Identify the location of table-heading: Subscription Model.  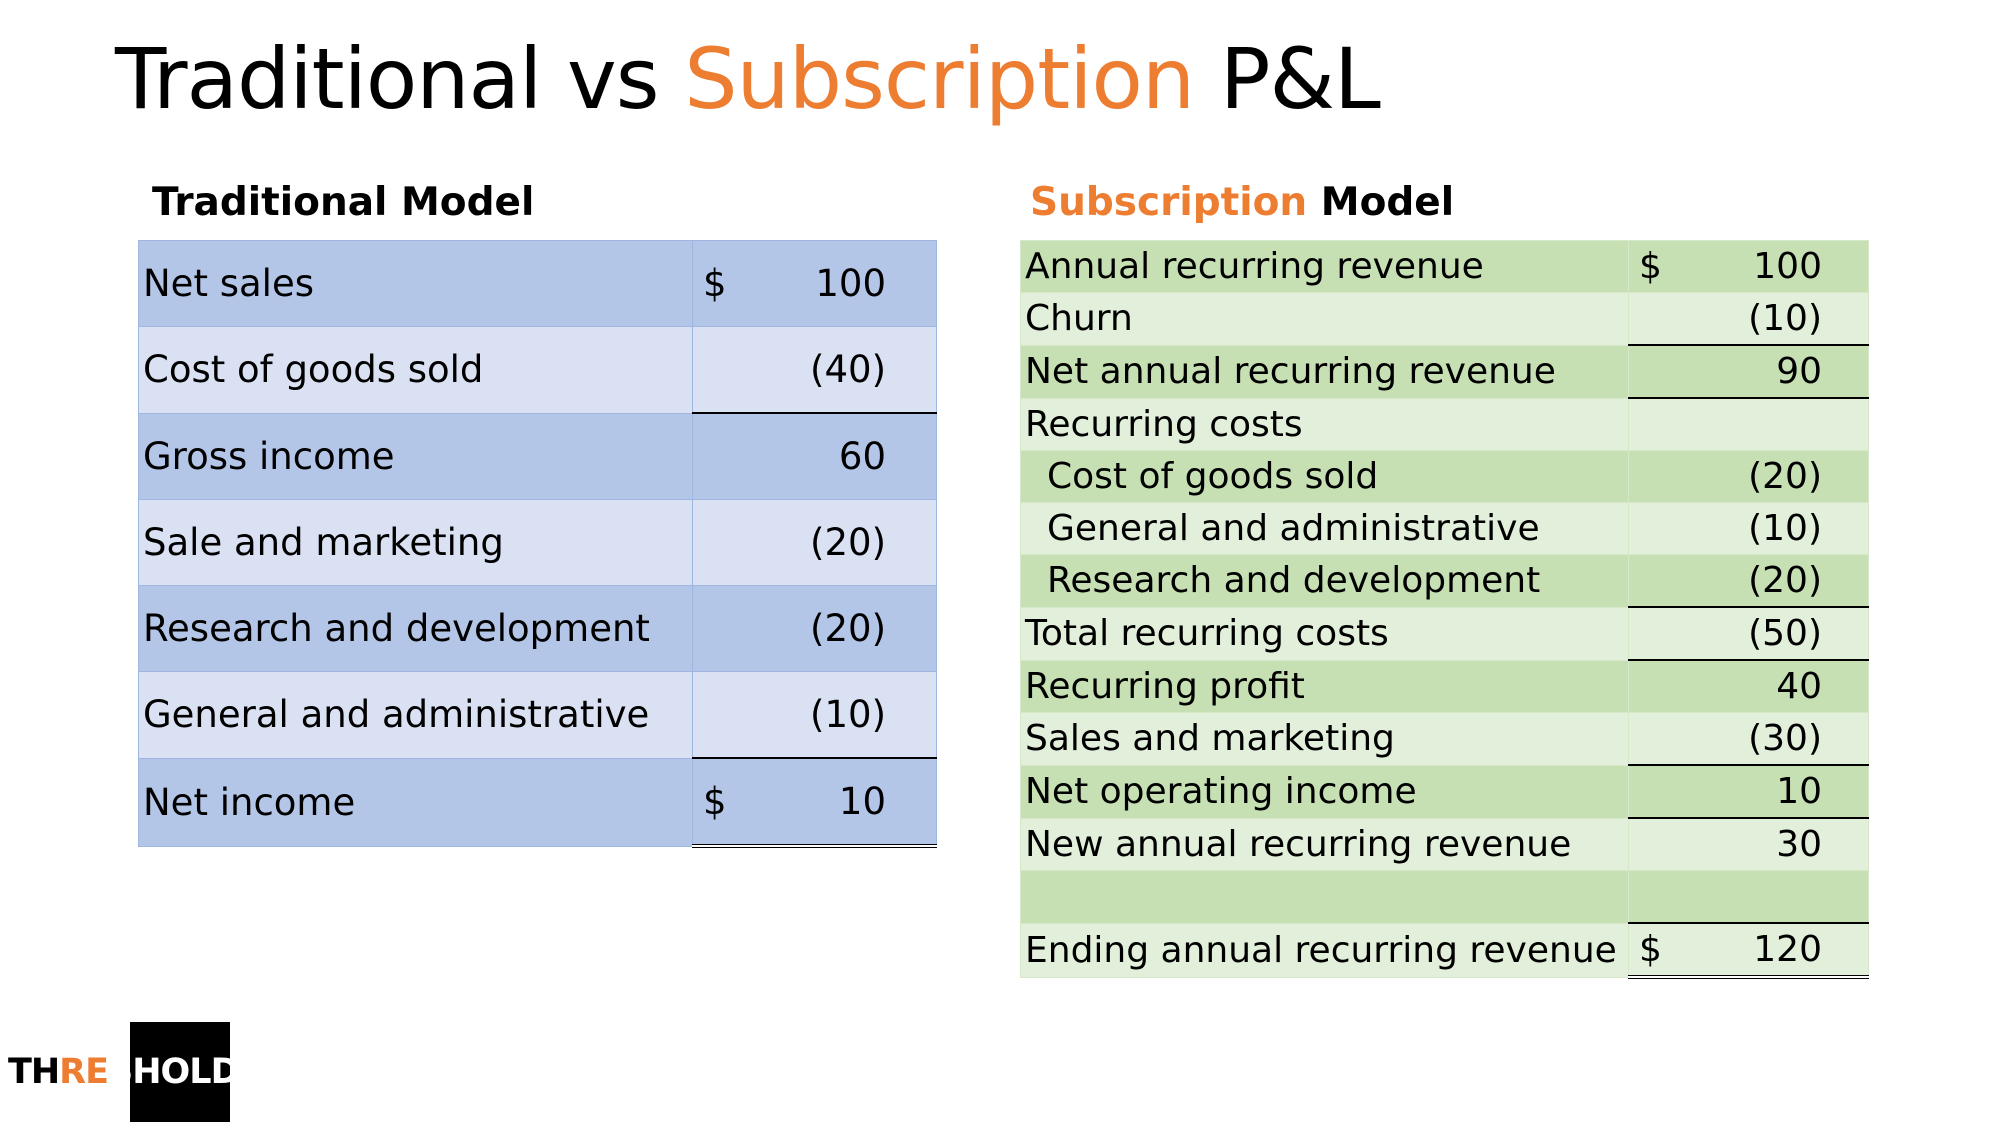
(1242, 202).